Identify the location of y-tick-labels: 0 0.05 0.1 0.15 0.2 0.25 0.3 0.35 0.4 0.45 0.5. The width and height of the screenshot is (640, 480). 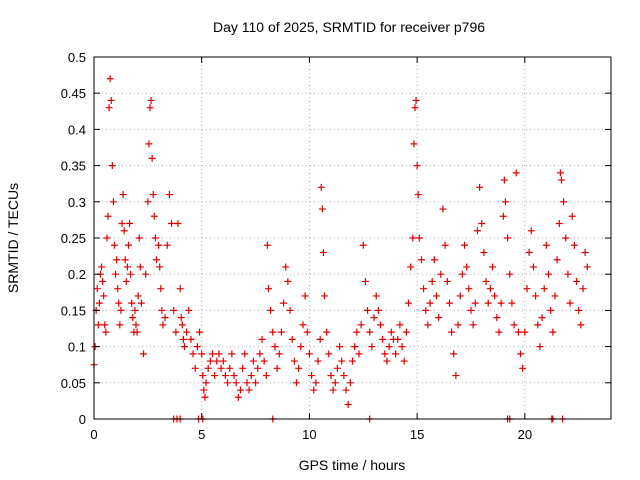
(73, 238).